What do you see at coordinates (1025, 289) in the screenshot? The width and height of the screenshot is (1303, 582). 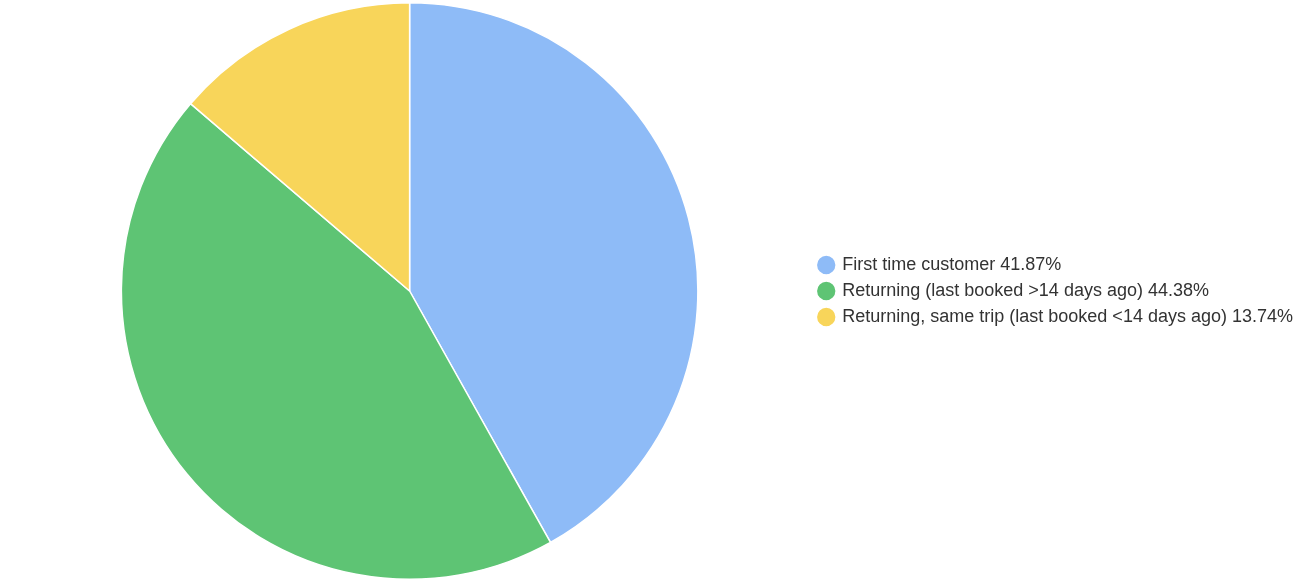 I see `legend-label: Returning (last booked >14 days ago) 44.38%` at bounding box center [1025, 289].